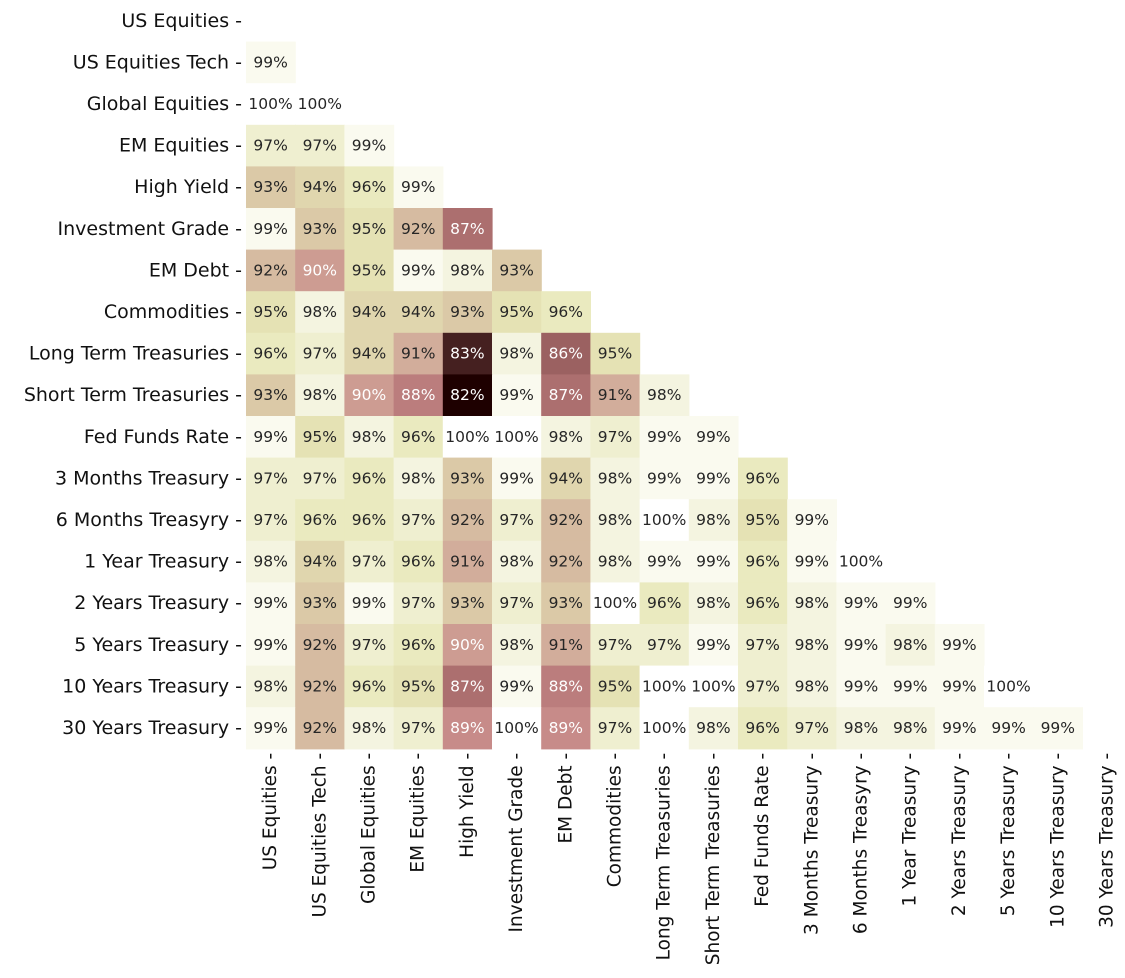 The width and height of the screenshot is (1125, 978). I want to click on cell-value-label: 88%, so click(566, 686).